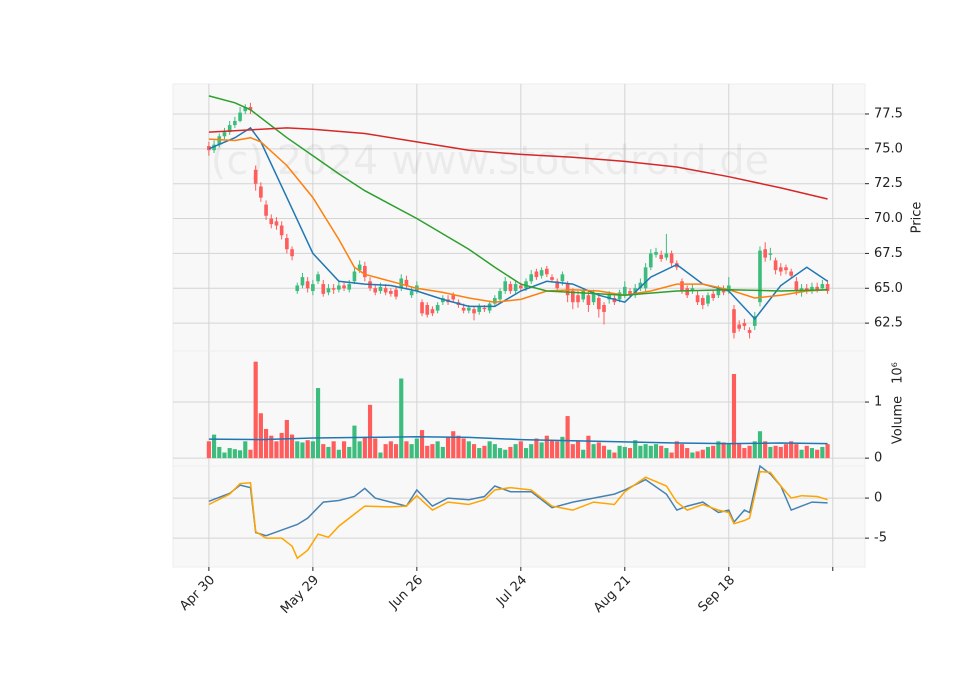 Image resolution: width=960 pixels, height=690 pixels. What do you see at coordinates (518, 163) in the screenshot?
I see `indicator-line` at bounding box center [518, 163].